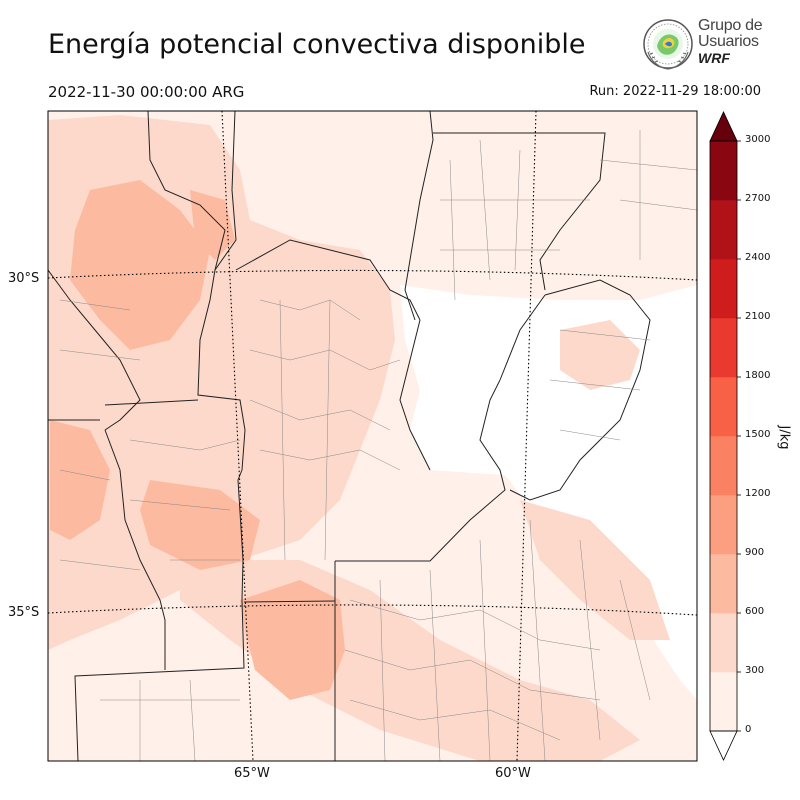 The height and width of the screenshot is (800, 800). Describe the element at coordinates (200, 525) in the screenshot. I see `cape-fill-600-900-center` at that location.